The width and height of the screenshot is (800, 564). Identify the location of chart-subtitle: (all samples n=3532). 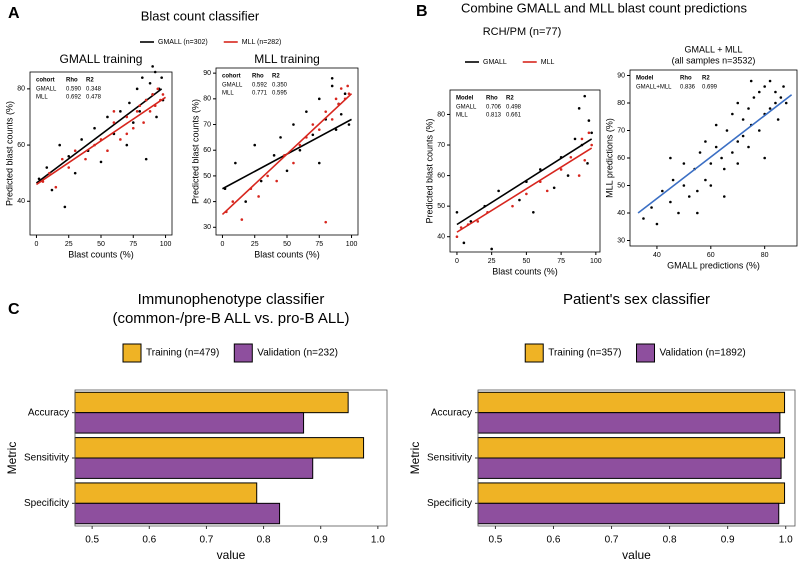
(714, 60).